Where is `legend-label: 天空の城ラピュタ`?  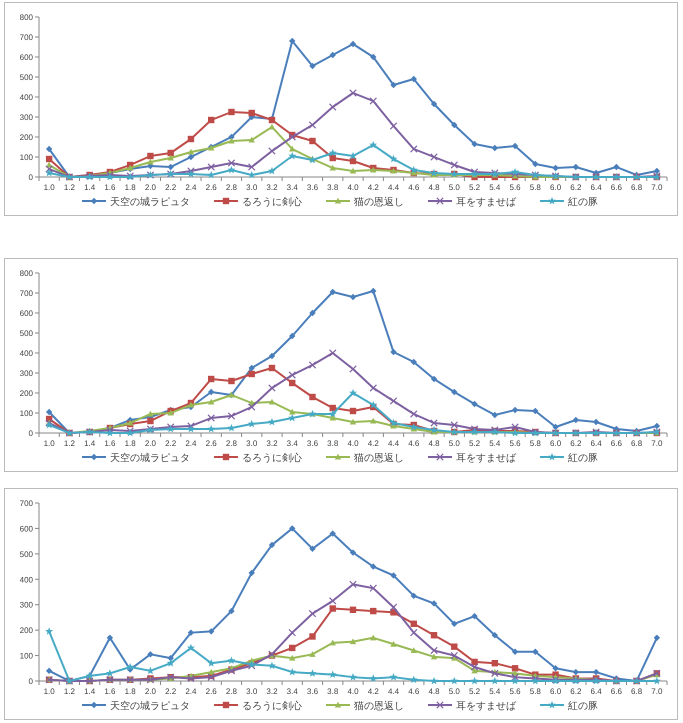
legend-label: 天空の城ラピュタ is located at coordinates (150, 706).